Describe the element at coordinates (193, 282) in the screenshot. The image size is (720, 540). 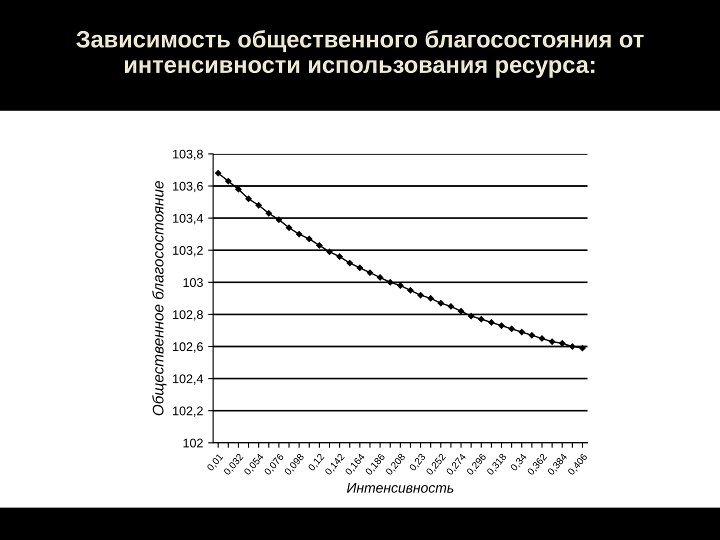
I see `y-tick-label: 103` at that location.